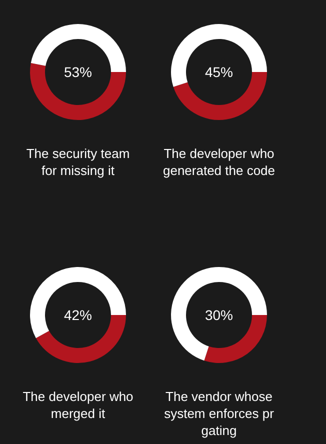  I want to click on text: 45%, so click(219, 72).